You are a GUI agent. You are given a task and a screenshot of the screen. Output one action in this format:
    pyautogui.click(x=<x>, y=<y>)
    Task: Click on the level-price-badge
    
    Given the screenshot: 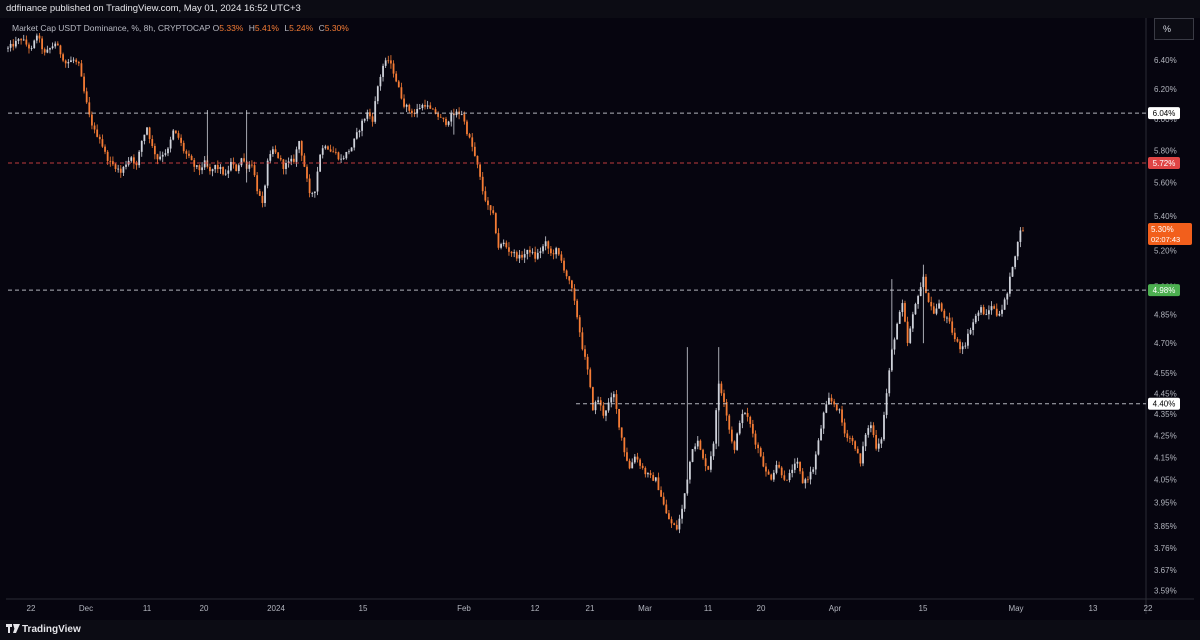 What is the action you would take?
    pyautogui.click(x=1164, y=163)
    